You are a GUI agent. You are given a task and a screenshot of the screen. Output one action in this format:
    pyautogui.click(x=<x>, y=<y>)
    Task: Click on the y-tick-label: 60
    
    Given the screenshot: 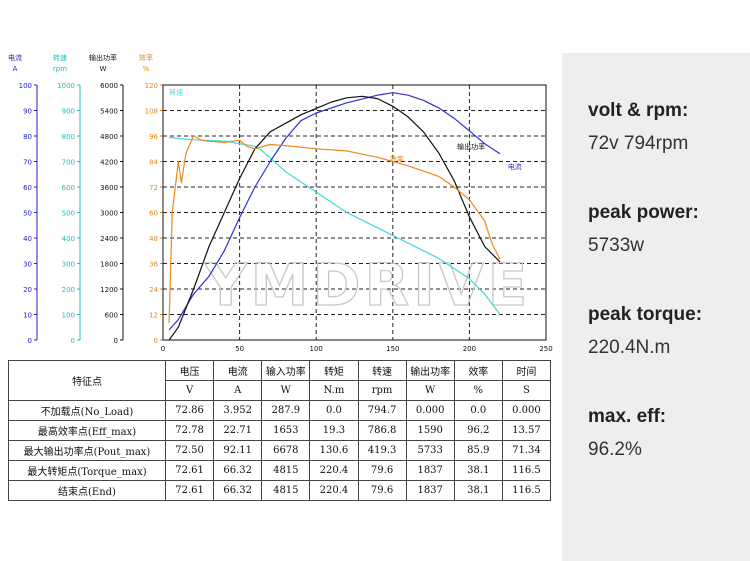 What is the action you would take?
    pyautogui.click(x=27, y=188)
    